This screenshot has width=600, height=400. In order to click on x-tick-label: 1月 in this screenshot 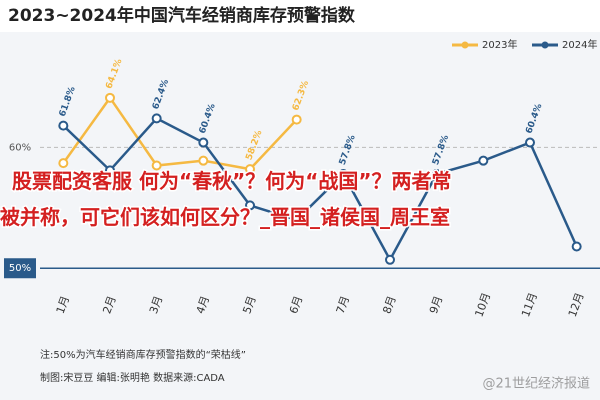, I will do `click(63, 304)`.